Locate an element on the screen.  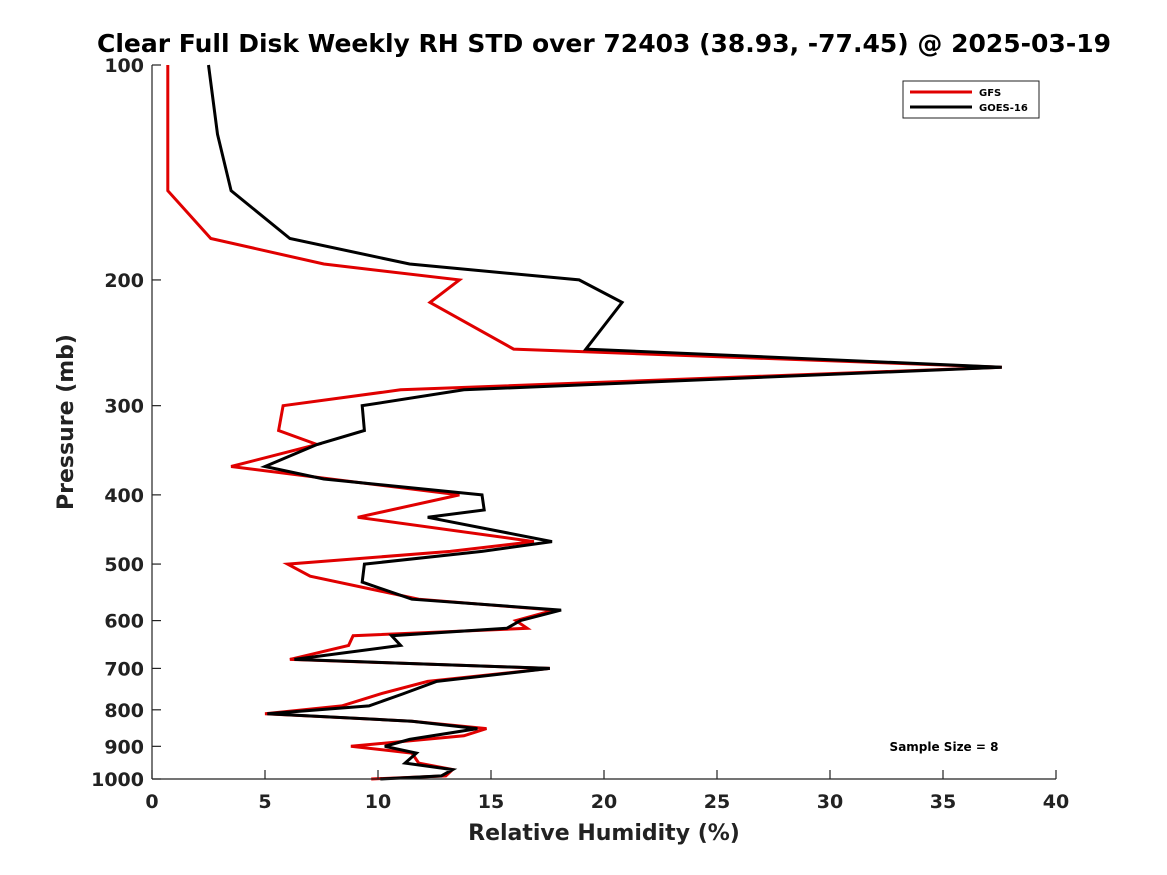
x-tick-label: 35 is located at coordinates (943, 802).